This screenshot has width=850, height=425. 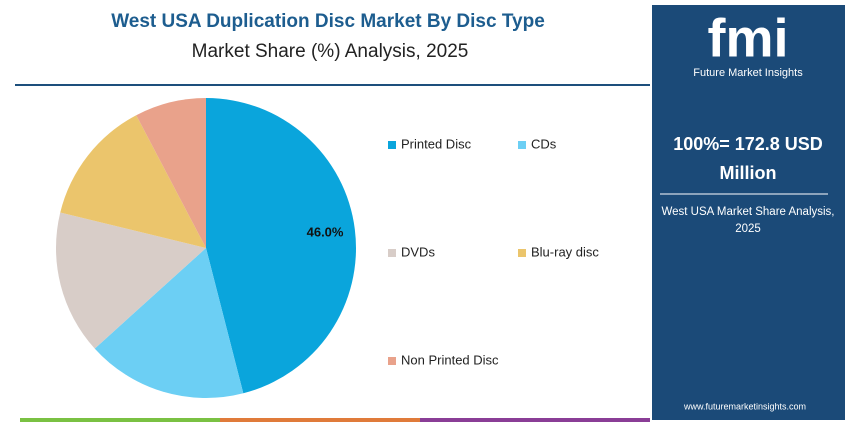 What do you see at coordinates (565, 251) in the screenshot?
I see `legend-label: Blu-ray disc` at bounding box center [565, 251].